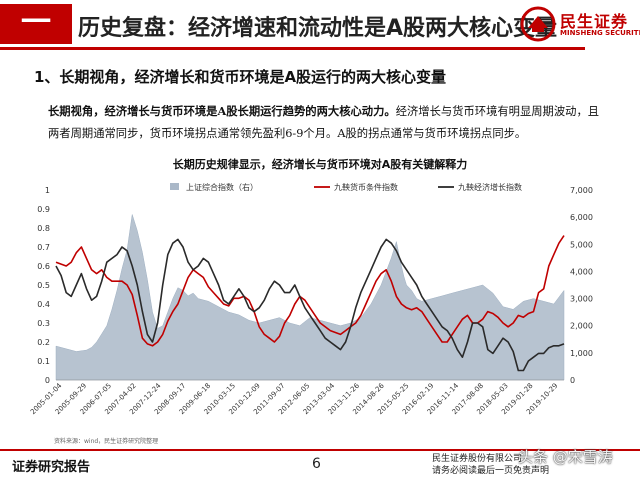  I want to click on chart-title: 长期历史规律显示，经济增长与货币环境对A股有关键解释力, so click(320, 164).